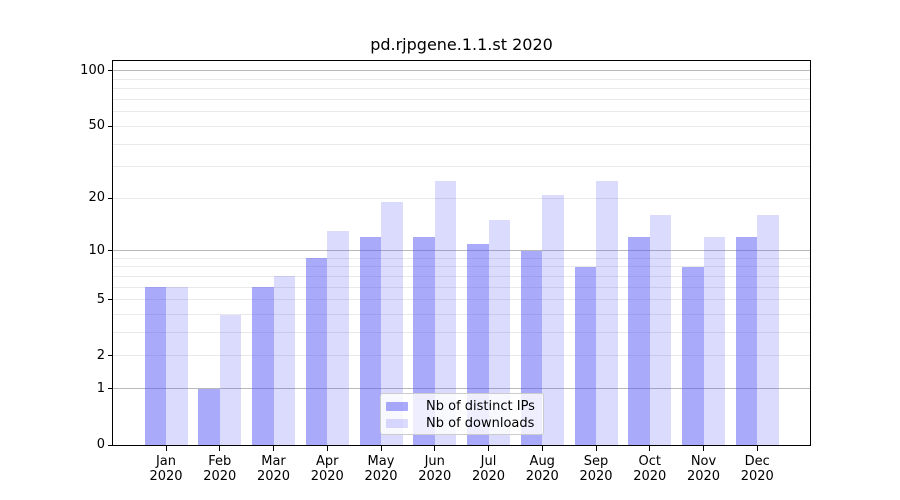 The width and height of the screenshot is (900, 500). Describe the element at coordinates (650, 469) in the screenshot. I see `x-tick-label: Oct 2020` at that location.